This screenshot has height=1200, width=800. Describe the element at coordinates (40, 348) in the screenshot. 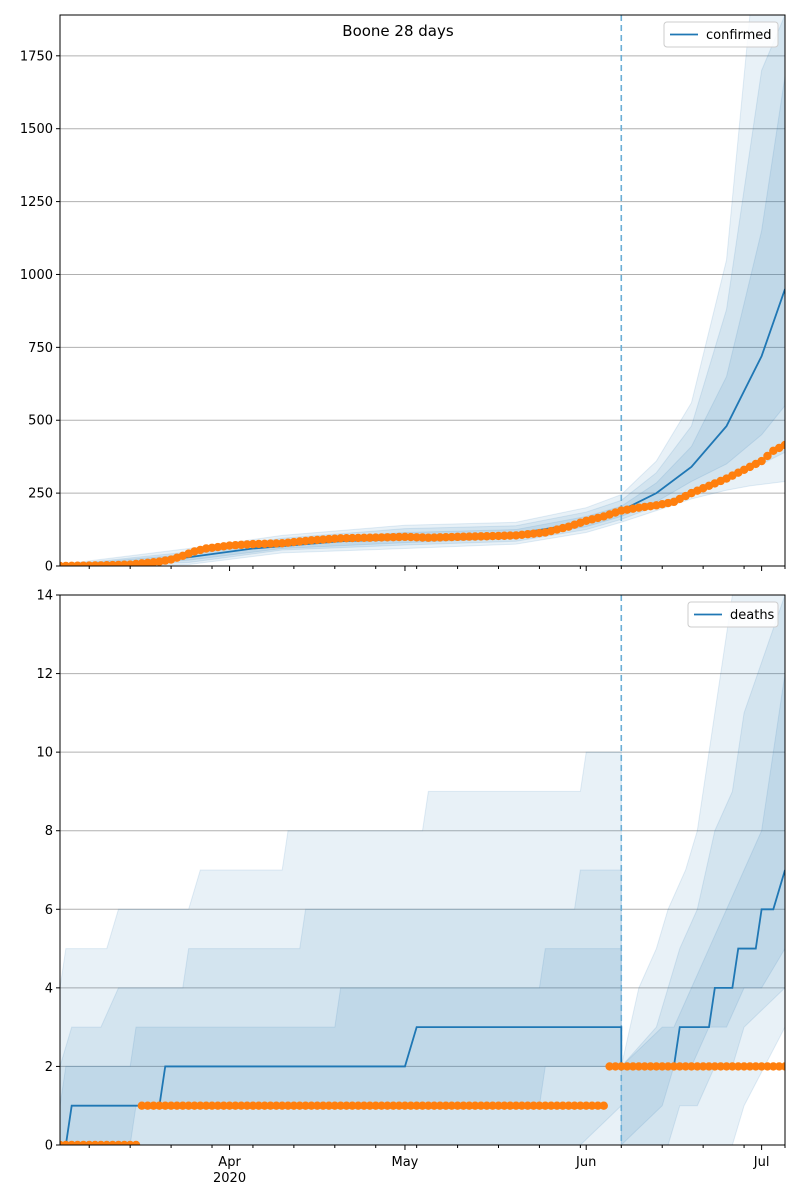

I see `y-tick-label: 750` at that location.